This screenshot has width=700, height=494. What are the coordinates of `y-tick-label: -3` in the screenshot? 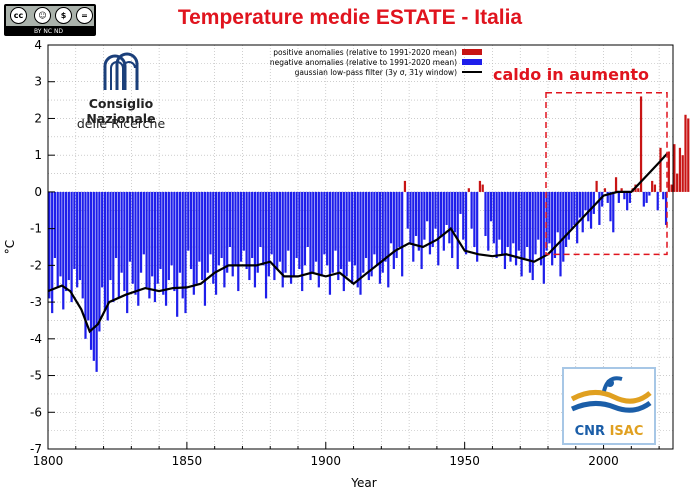 It's located at (36, 302).